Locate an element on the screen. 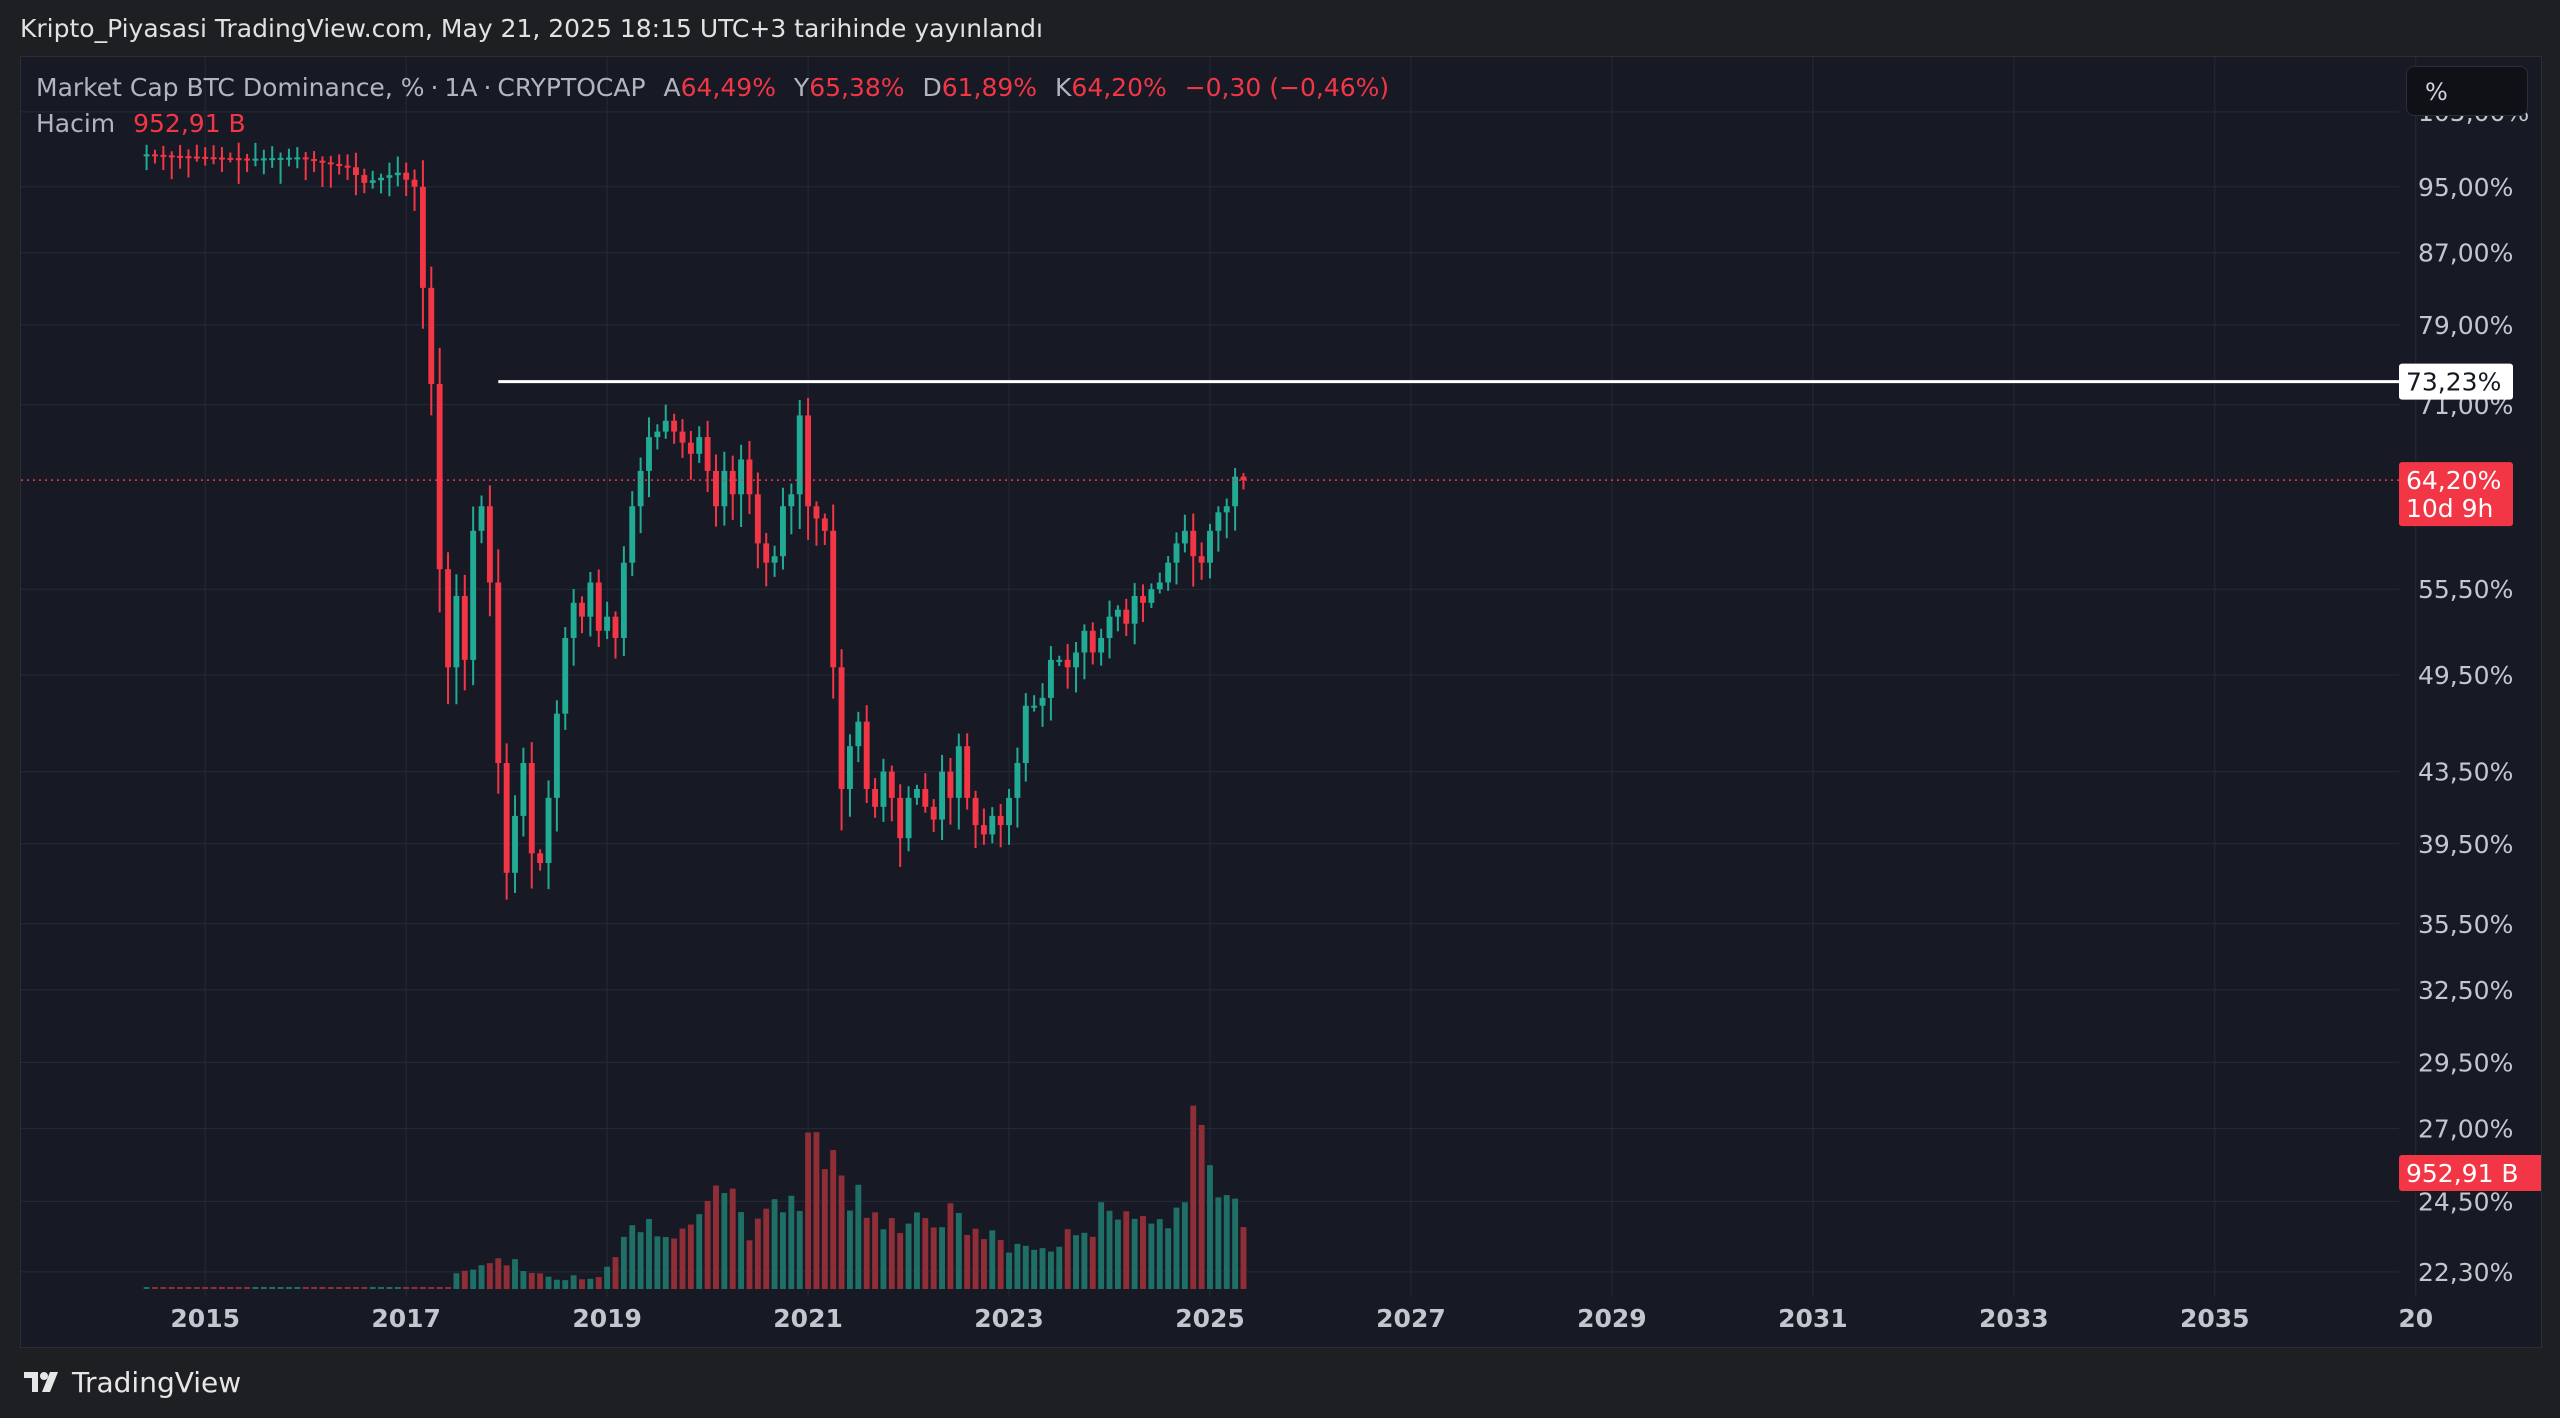 Image resolution: width=2560 pixels, height=1418 pixels. x-tick-label: 2023 is located at coordinates (1009, 1318).